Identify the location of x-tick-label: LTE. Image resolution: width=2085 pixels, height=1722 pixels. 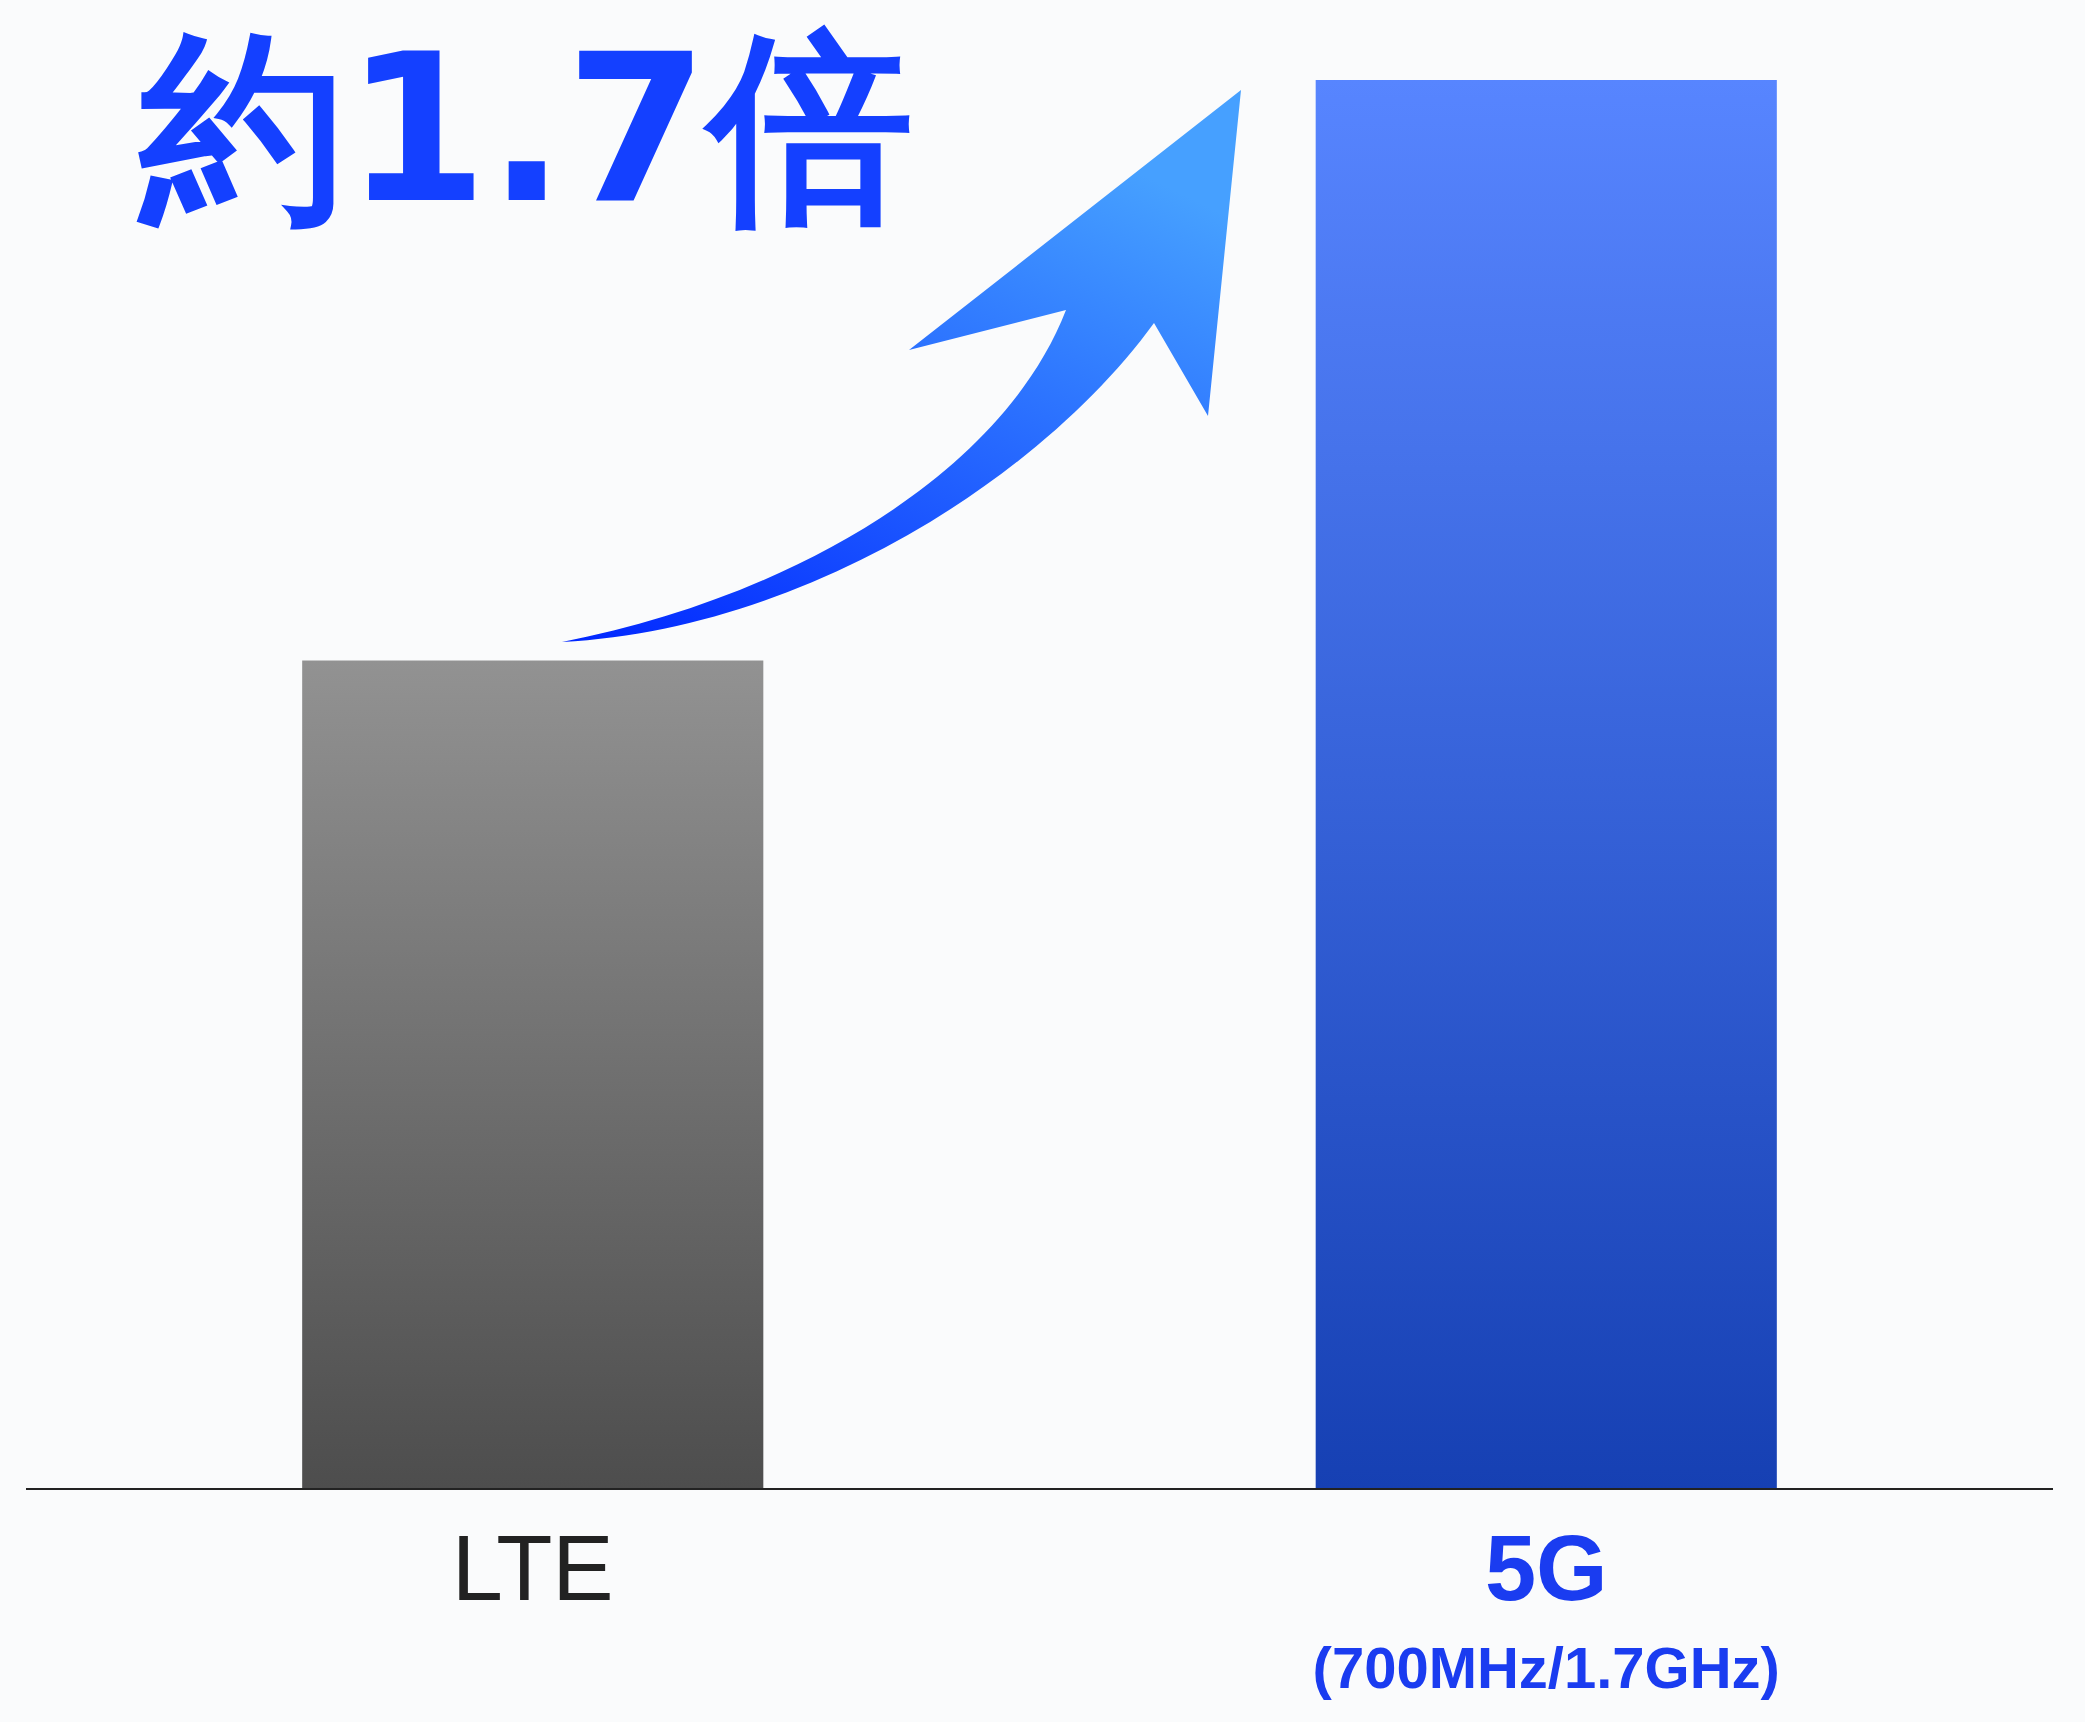
(532, 1568).